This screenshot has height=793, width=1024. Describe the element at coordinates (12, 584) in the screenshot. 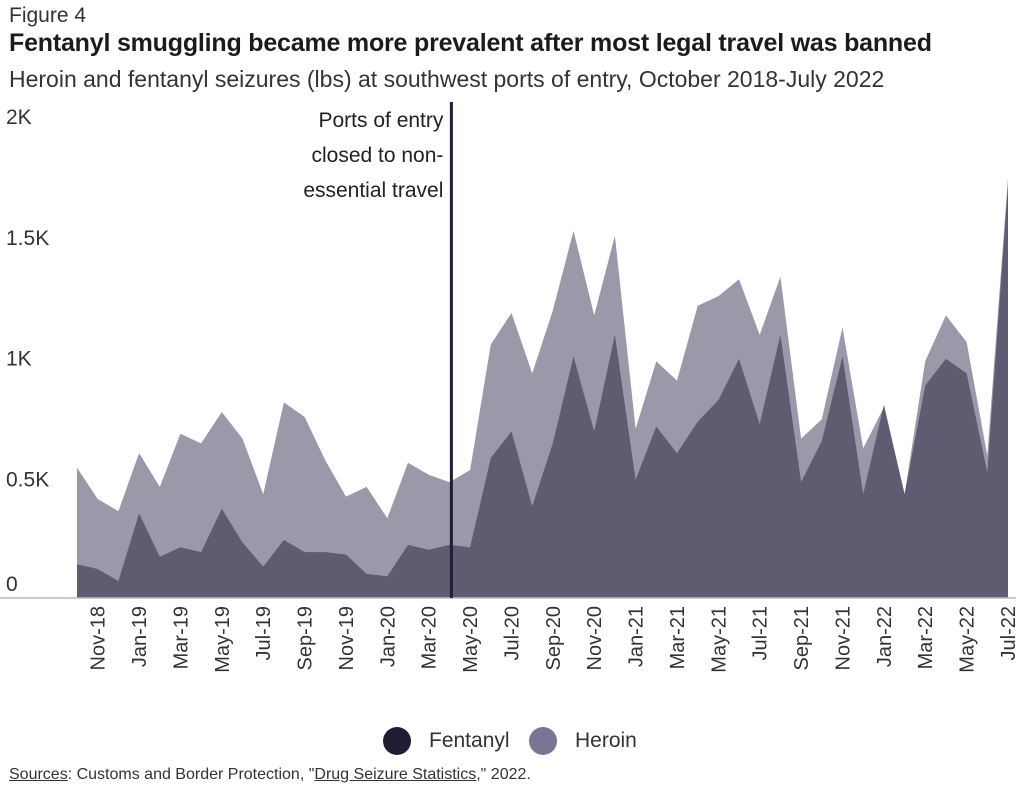

I see `y-tick-label: 0` at that location.